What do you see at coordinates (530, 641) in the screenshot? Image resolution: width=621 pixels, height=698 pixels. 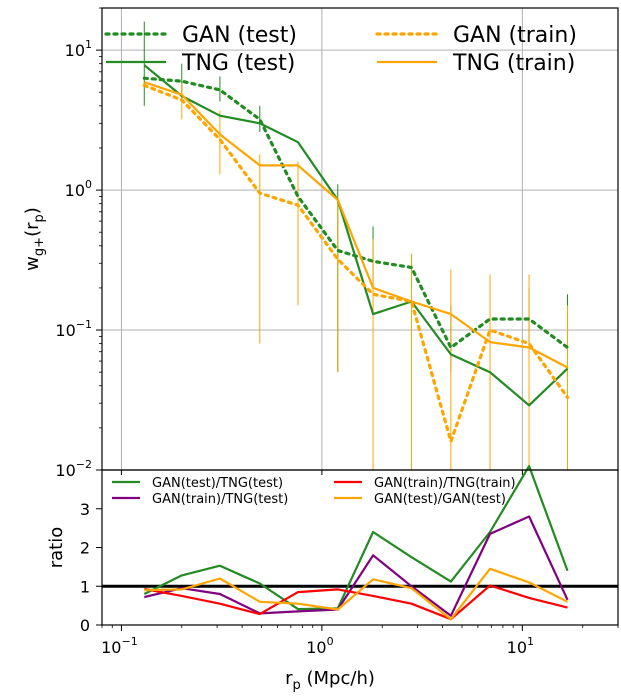 I see `x-tick-exp: 1` at bounding box center [530, 641].